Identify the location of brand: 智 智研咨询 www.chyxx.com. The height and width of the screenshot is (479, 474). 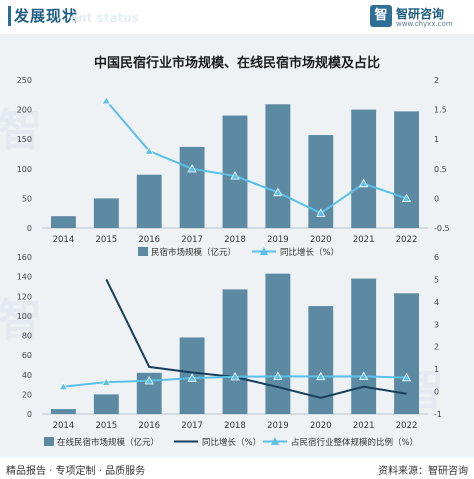
(418, 18).